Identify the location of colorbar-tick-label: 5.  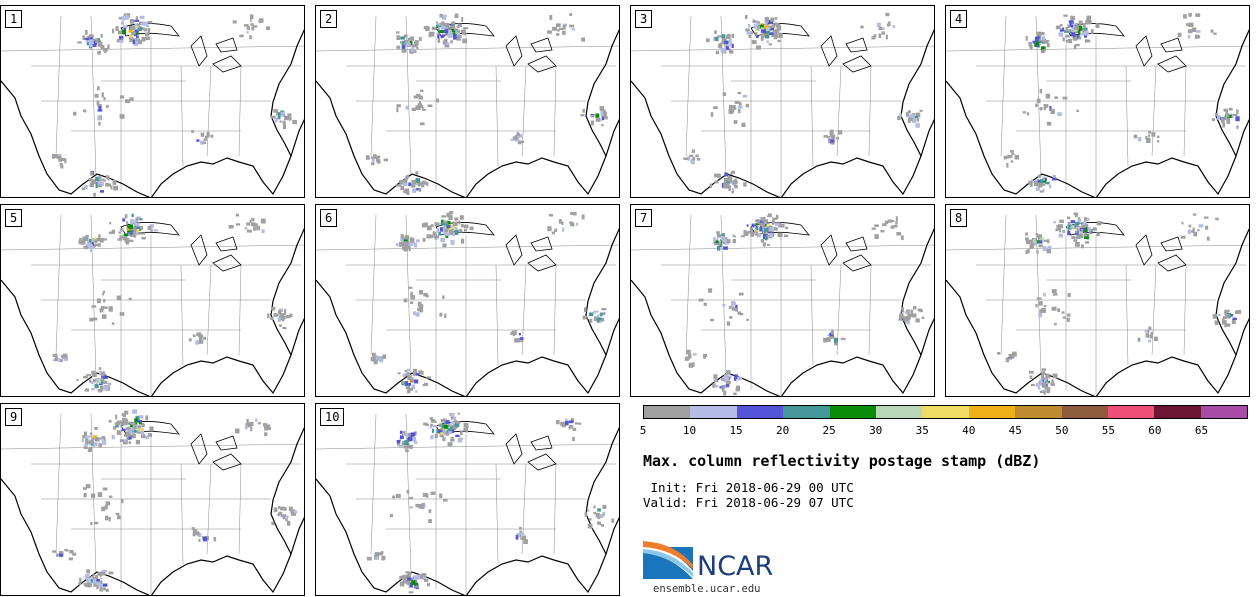
(643, 430).